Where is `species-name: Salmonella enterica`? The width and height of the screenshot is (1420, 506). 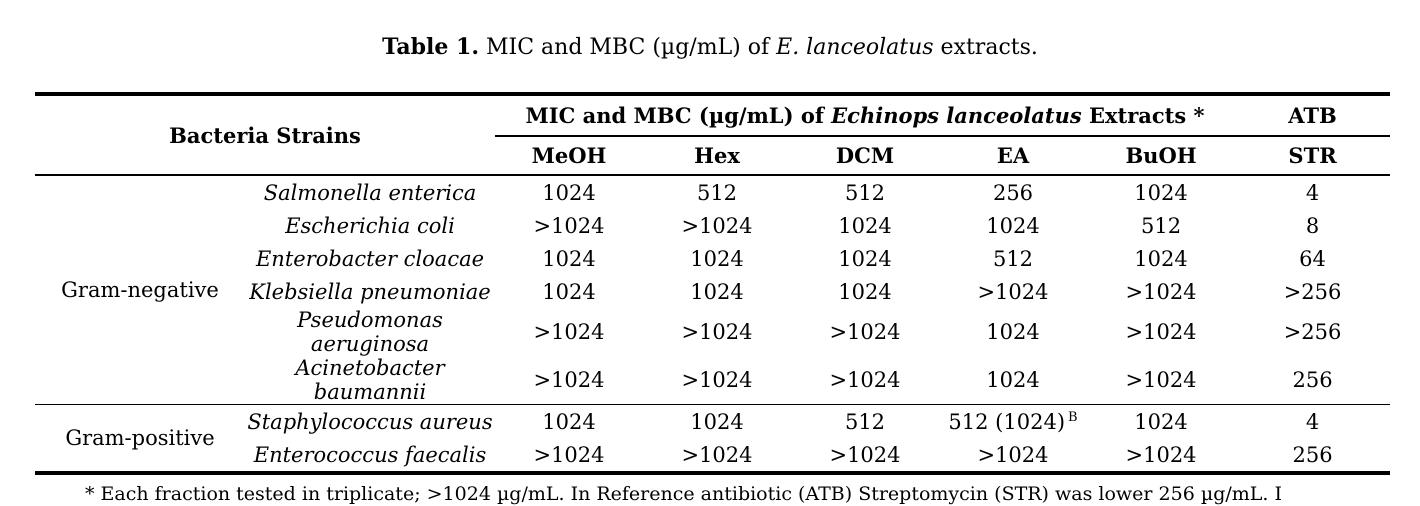 species-name: Salmonella enterica is located at coordinates (370, 192).